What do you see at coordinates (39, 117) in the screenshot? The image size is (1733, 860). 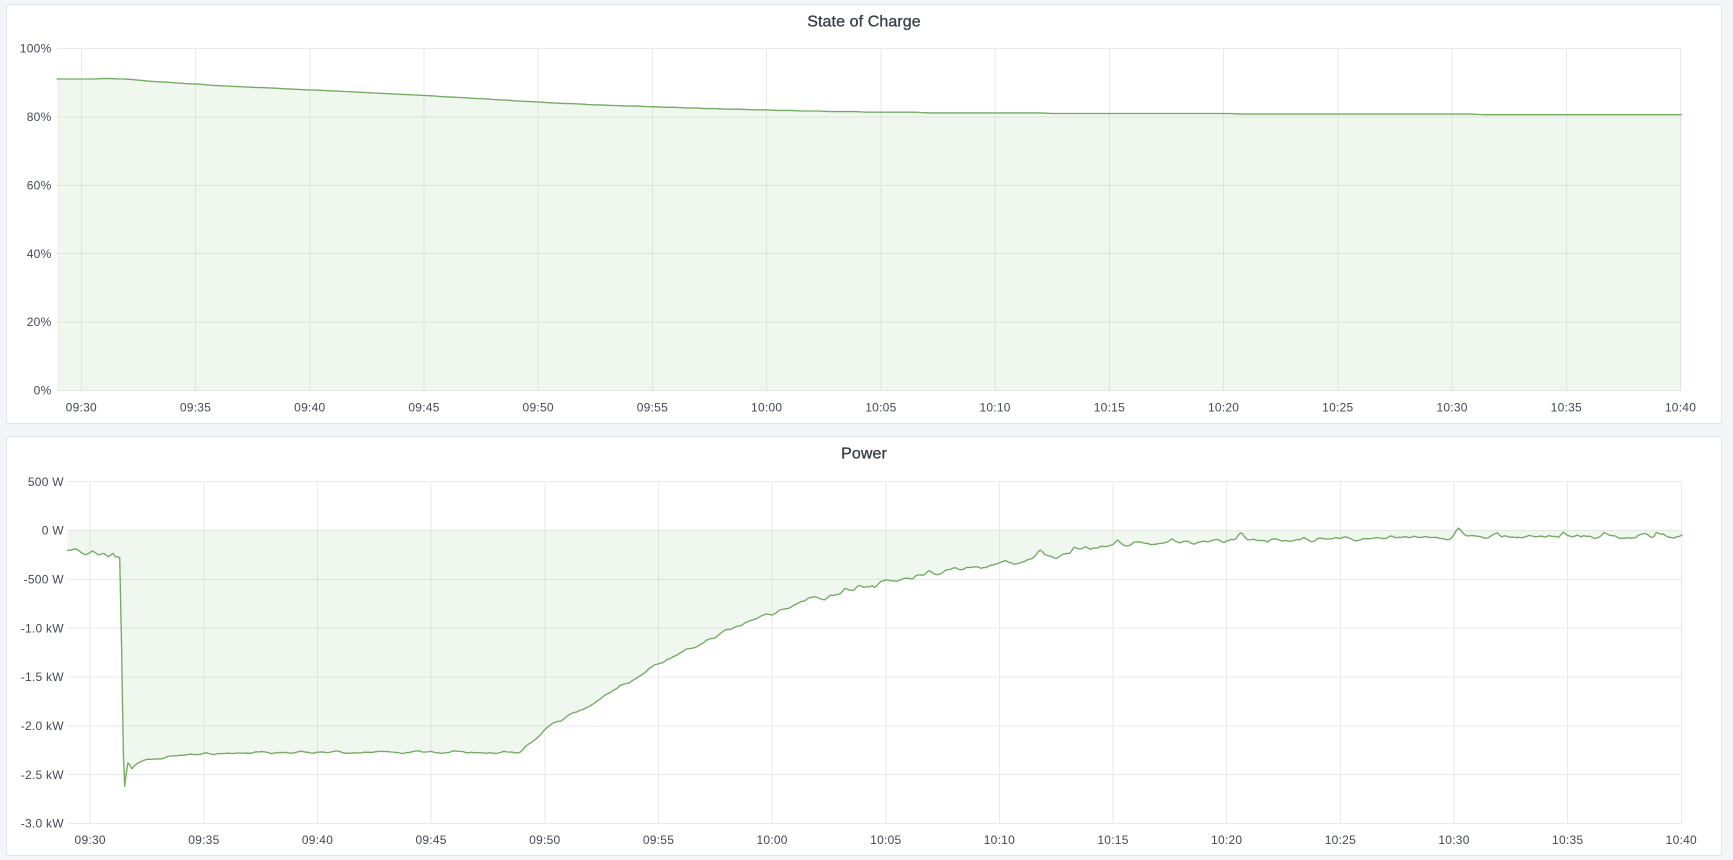 I see `svg-text: 80%` at bounding box center [39, 117].